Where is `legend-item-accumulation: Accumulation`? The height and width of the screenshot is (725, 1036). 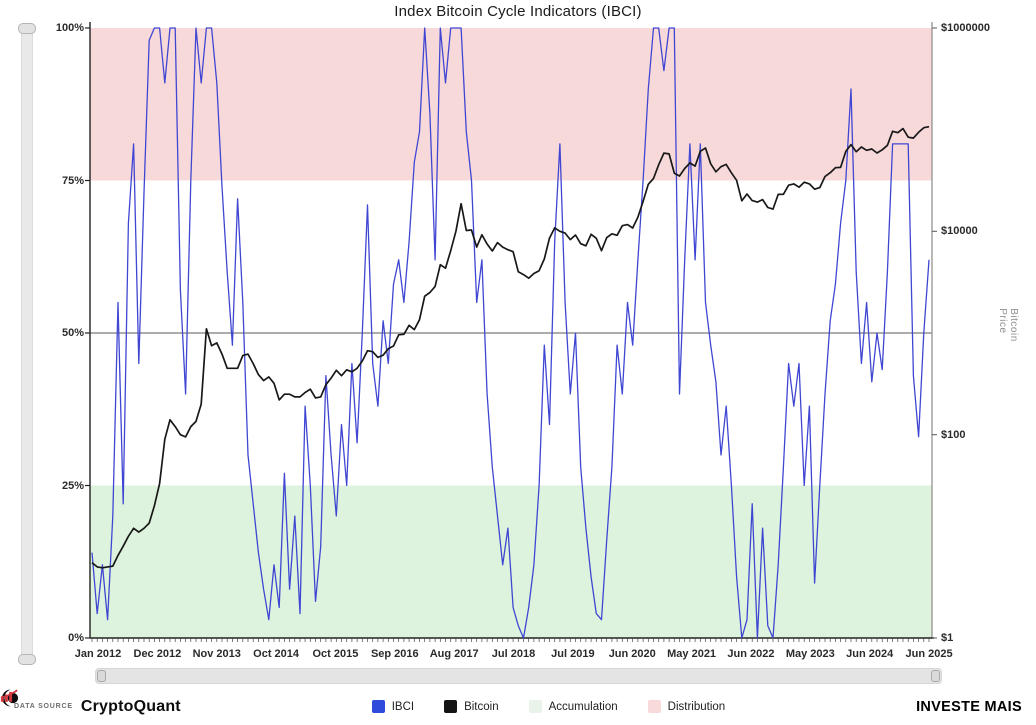 legend-item-accumulation: Accumulation is located at coordinates (573, 706).